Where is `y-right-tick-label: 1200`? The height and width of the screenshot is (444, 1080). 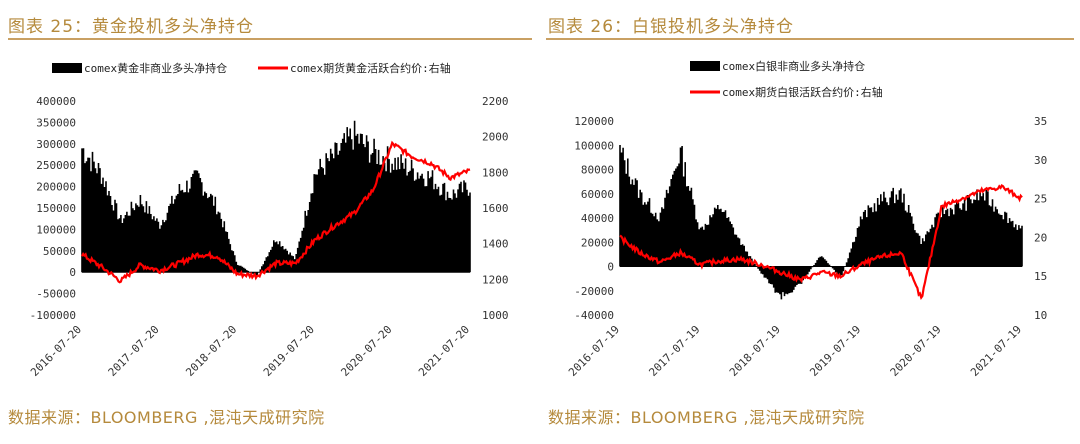
y-right-tick-label: 1200 is located at coordinates (495, 279).